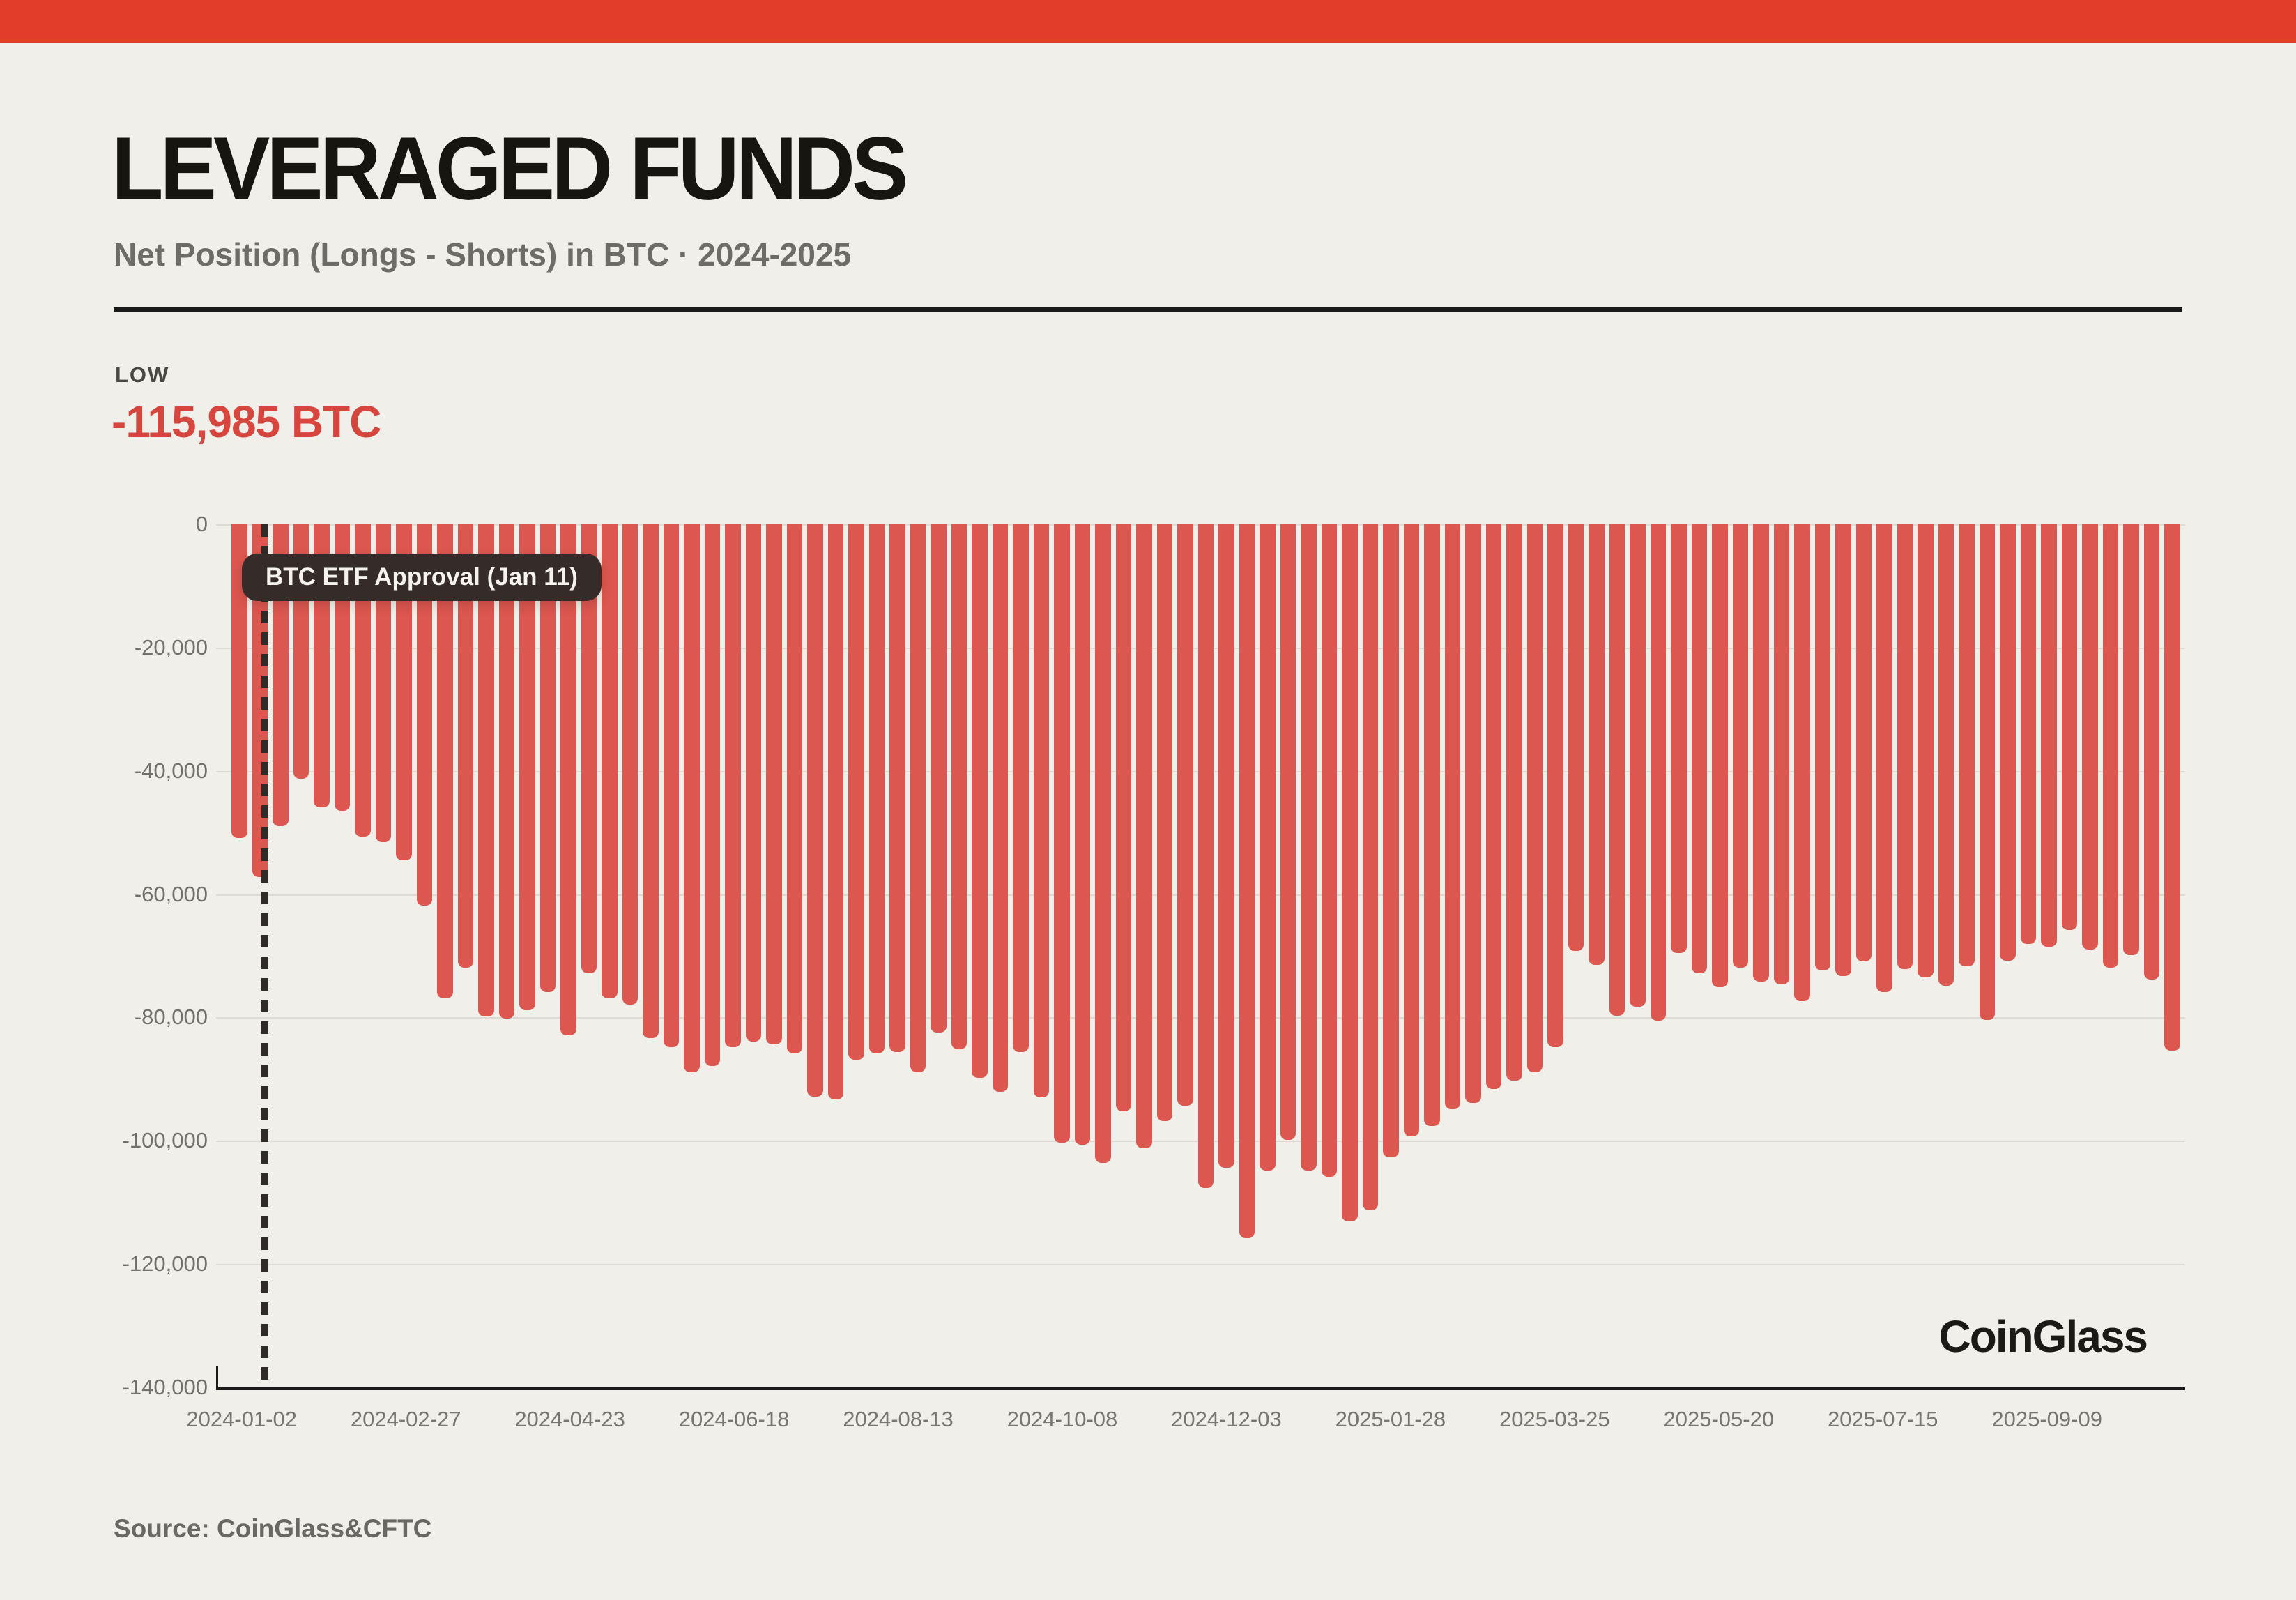 The width and height of the screenshot is (2296, 1600). What do you see at coordinates (165, 1140) in the screenshot?
I see `y-tick-label: -100,000` at bounding box center [165, 1140].